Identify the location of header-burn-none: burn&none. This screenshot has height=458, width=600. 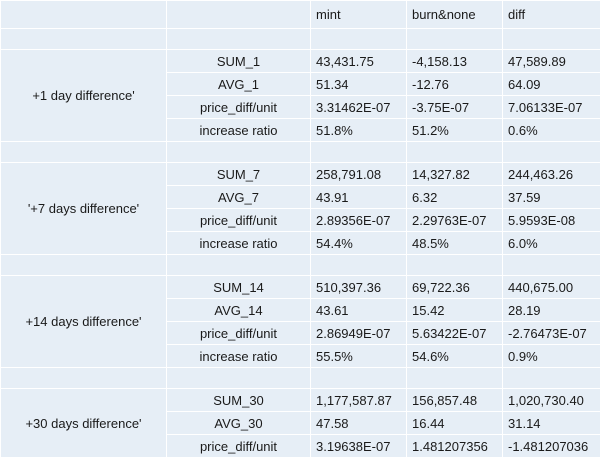
(455, 15).